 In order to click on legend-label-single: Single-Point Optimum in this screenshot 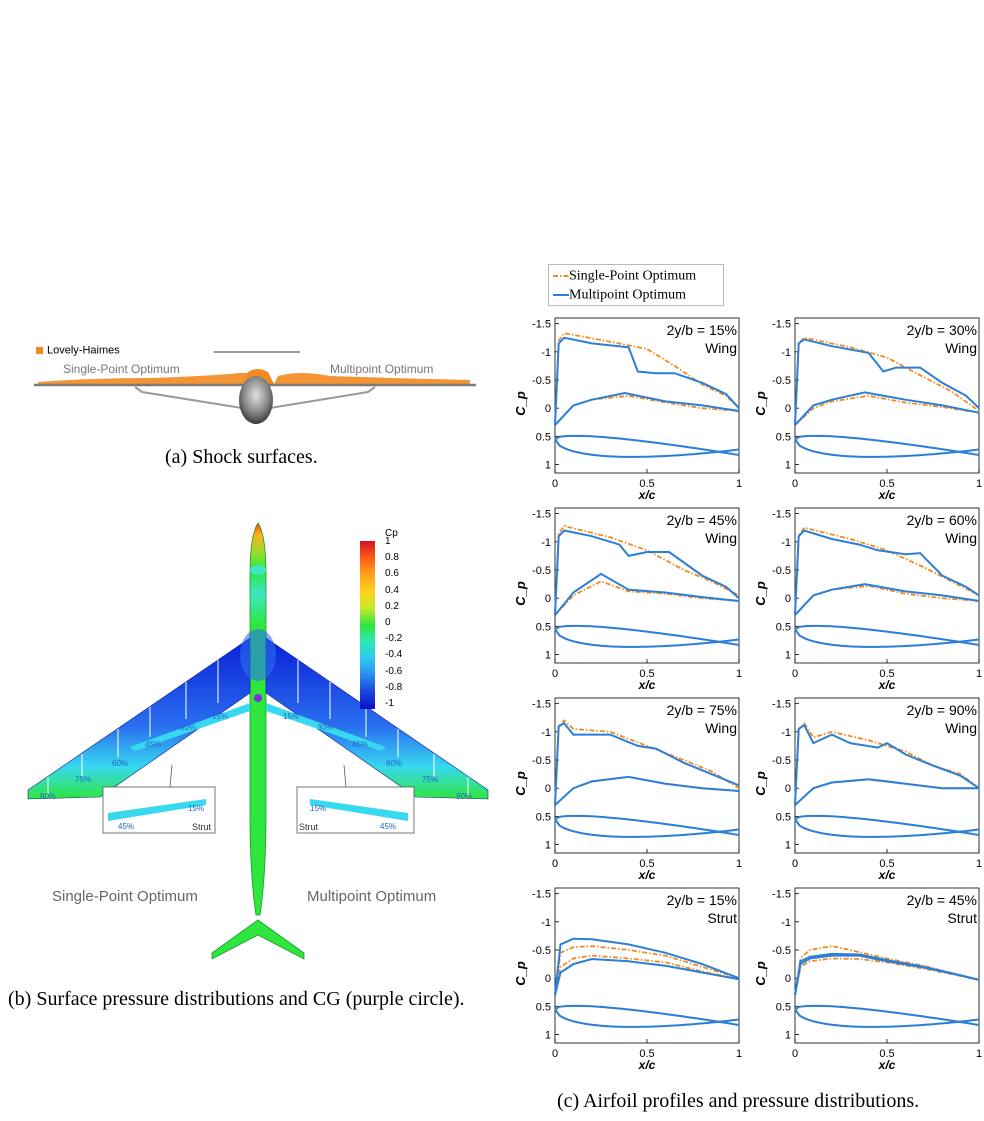, I will do `click(633, 276)`.